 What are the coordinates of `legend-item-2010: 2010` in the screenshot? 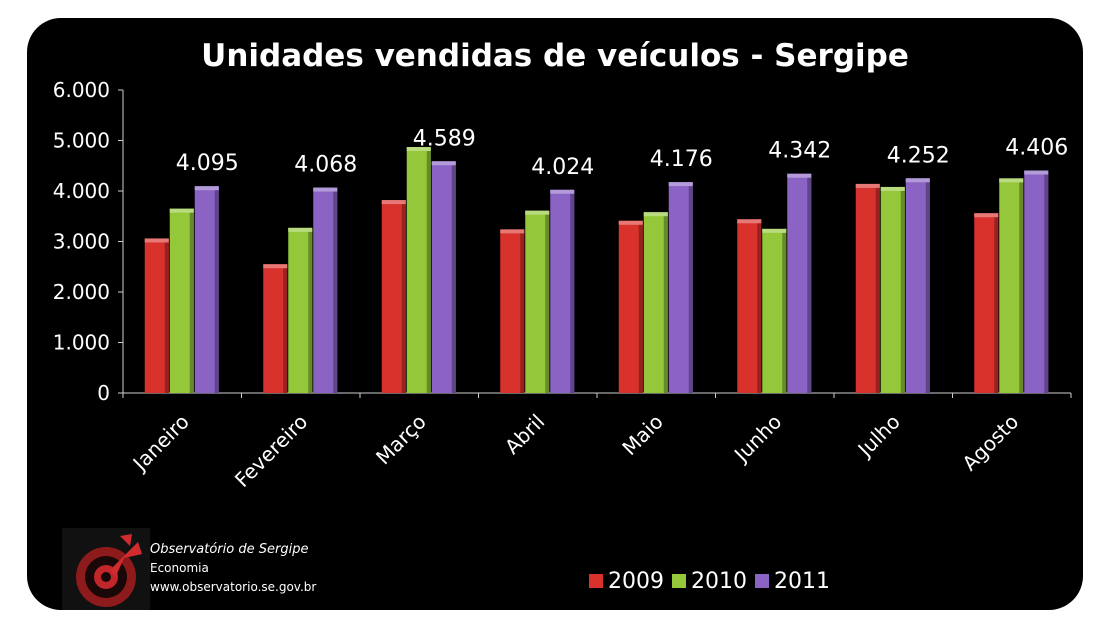 It's located at (709, 581).